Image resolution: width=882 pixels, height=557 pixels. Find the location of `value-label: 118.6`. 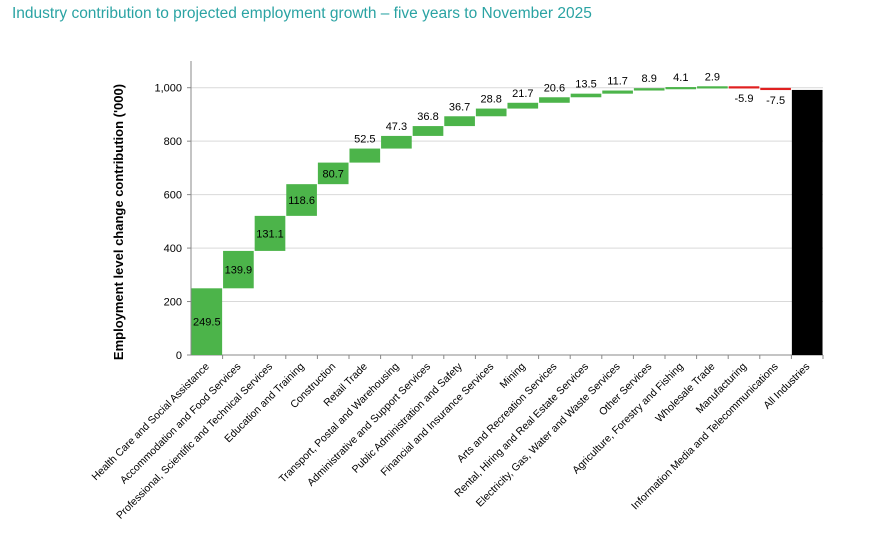

value-label: 118.6 is located at coordinates (301, 201).